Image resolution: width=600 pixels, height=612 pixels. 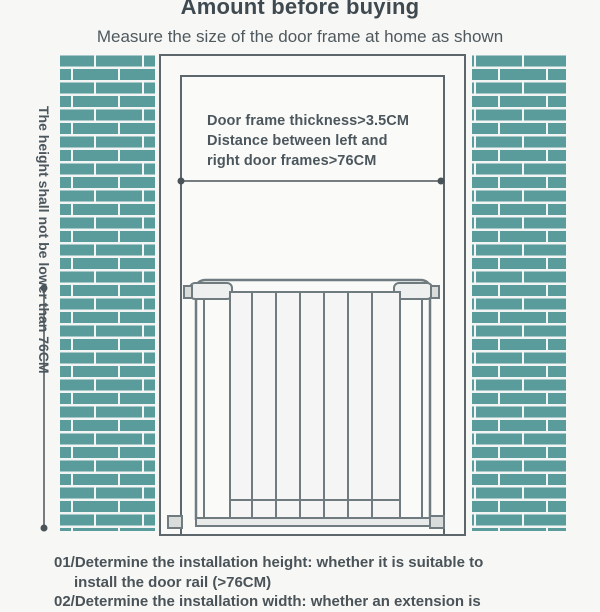 I want to click on frame-thickness-text: Door frame thickness>3.5CM, so click(x=308, y=121).